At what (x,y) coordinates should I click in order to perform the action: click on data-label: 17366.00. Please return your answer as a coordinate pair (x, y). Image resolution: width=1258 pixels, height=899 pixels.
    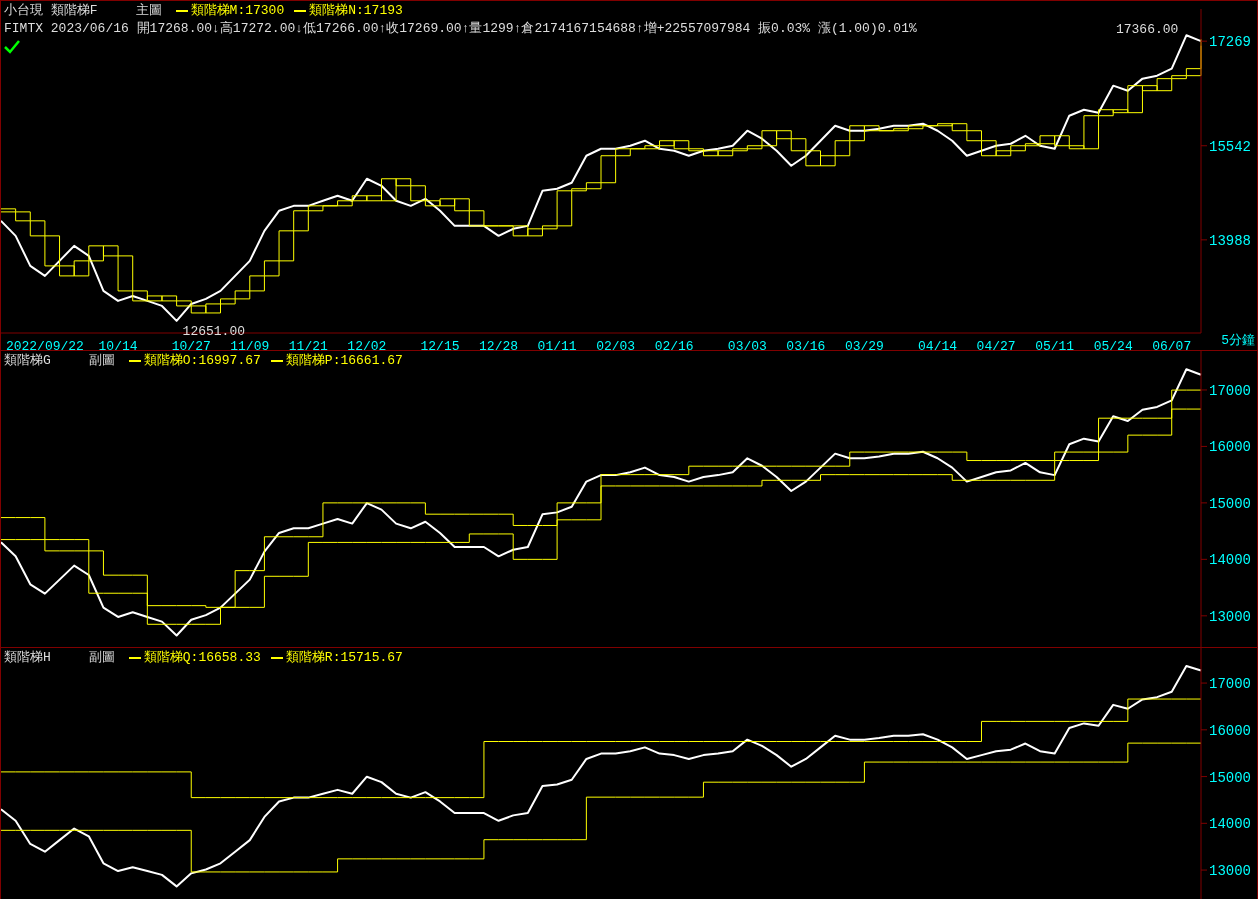
    Looking at the image, I should click on (1147, 30).